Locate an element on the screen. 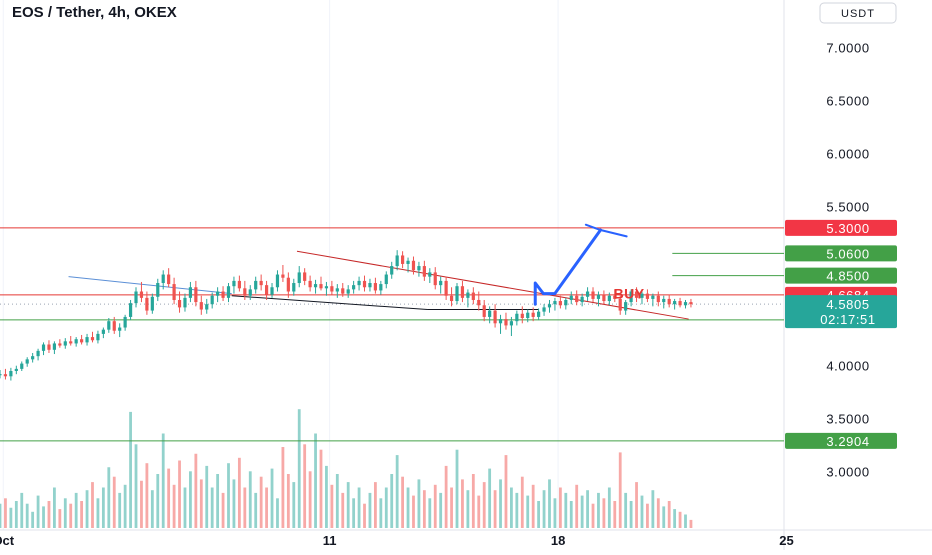 The image size is (932, 555). price-tick-label: 6.5000 is located at coordinates (847, 101).